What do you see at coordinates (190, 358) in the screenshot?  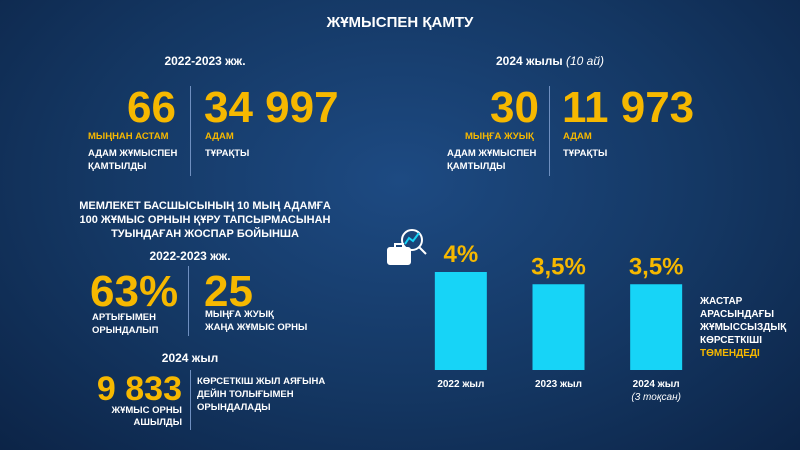 I see `period: 2024 жыл` at bounding box center [190, 358].